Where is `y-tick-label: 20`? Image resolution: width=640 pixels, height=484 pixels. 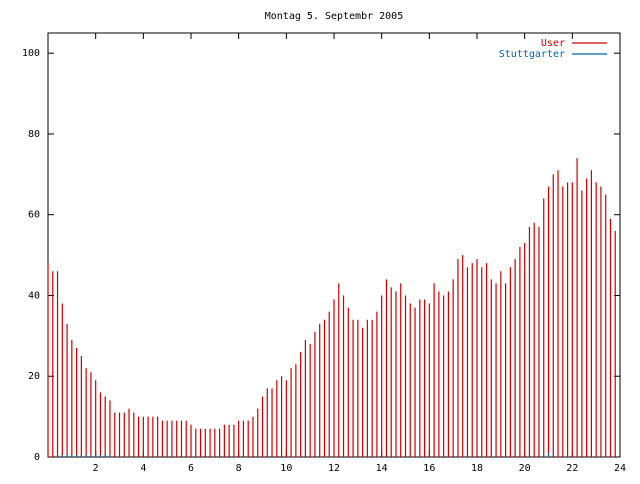 y-tick-label: 20 is located at coordinates (34, 376).